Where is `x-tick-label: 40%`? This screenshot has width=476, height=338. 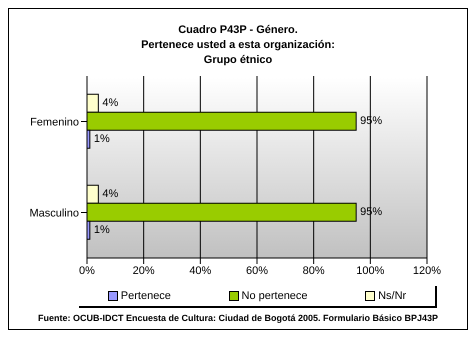 x-tick-label: 40% is located at coordinates (200, 270).